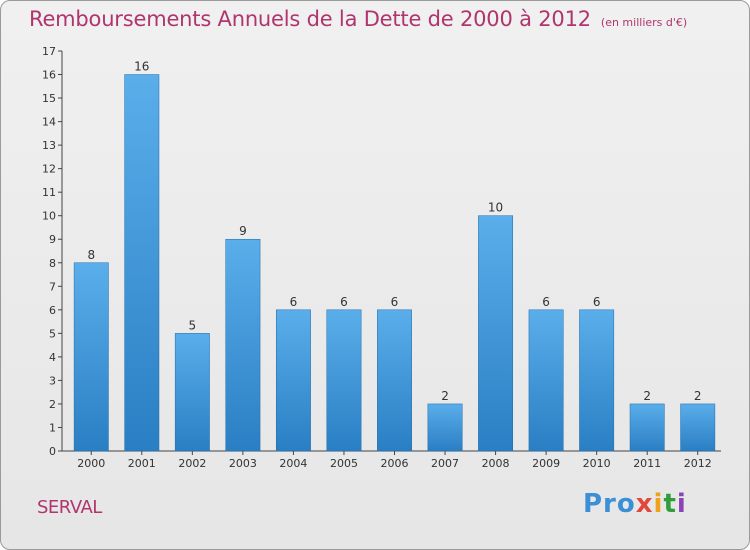  I want to click on bar-2012, so click(698, 427).